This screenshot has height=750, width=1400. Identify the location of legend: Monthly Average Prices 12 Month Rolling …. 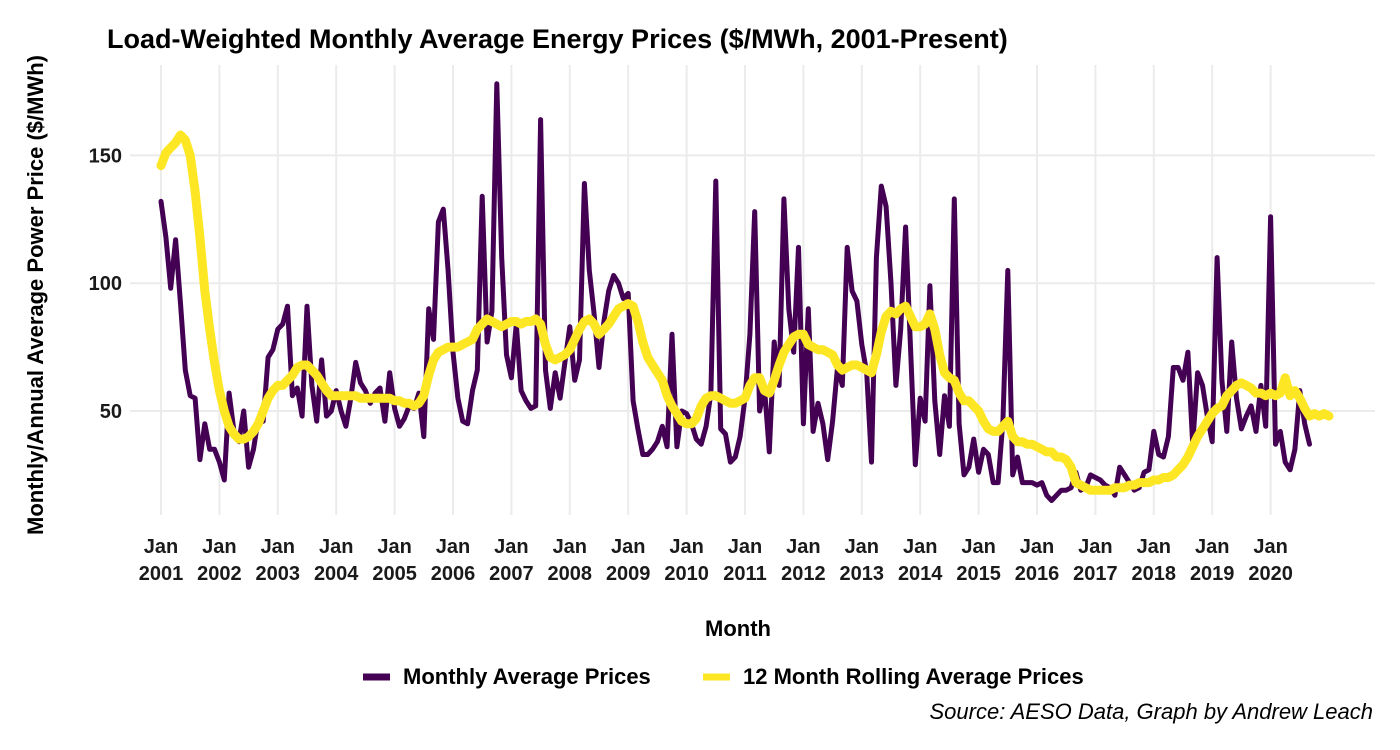
(723, 676).